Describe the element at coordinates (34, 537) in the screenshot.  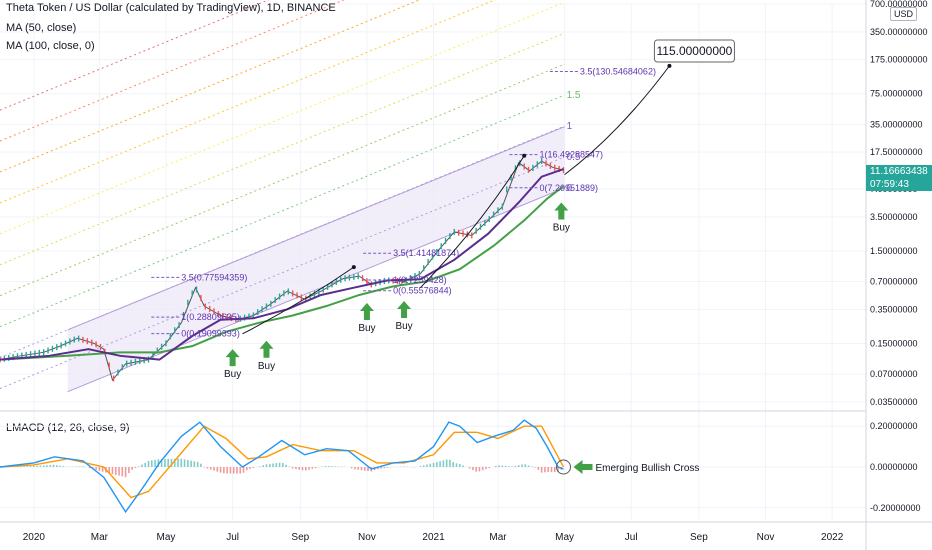
I see `x-tick-label: 2020` at that location.